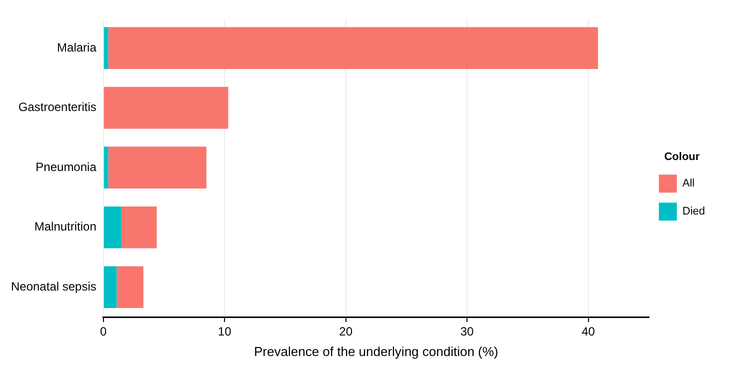  I want to click on x-tick-label: 40, so click(589, 331).